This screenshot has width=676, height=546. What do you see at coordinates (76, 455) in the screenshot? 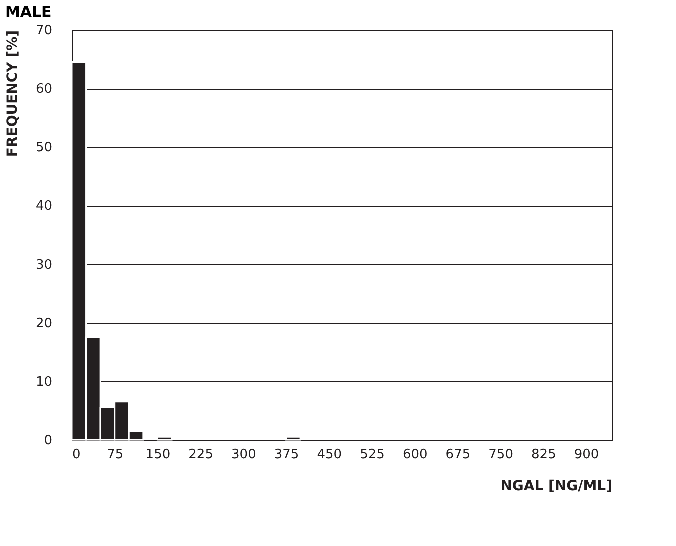
I see `x-tick-label: 0` at bounding box center [76, 455].